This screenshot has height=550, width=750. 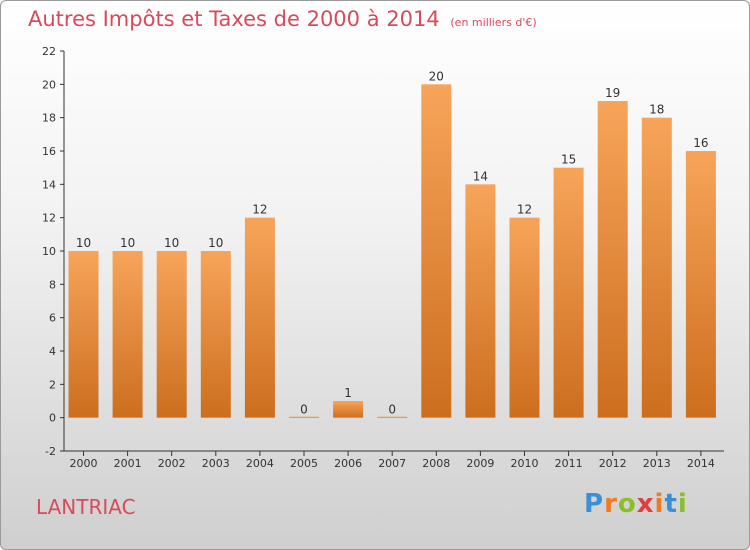 What do you see at coordinates (49, 118) in the screenshot?
I see `y-tick-label: 18` at bounding box center [49, 118].